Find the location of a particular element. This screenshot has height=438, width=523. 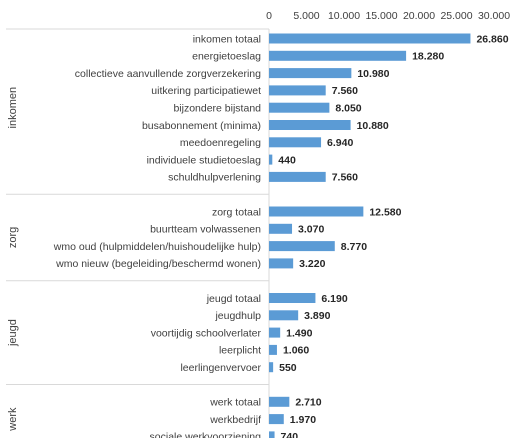

category-label: collectieve aanvullende zorgverzekering is located at coordinates (168, 74).